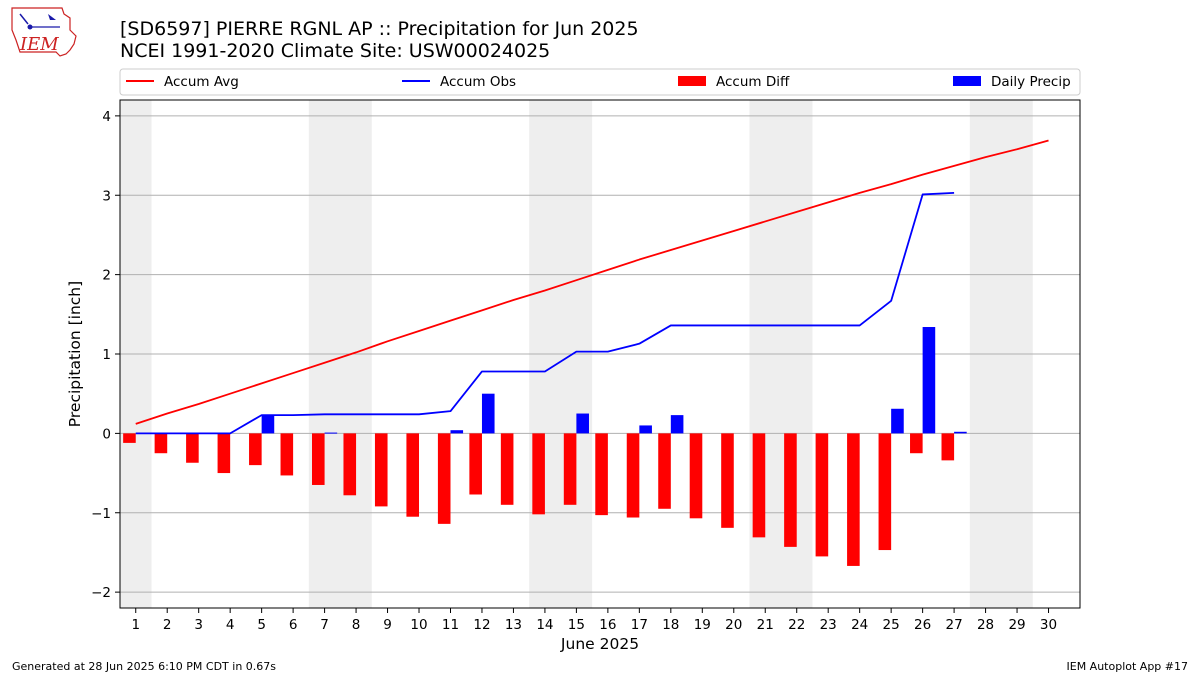  I want to click on legend-obs-label: Accum Obs, so click(478, 82).